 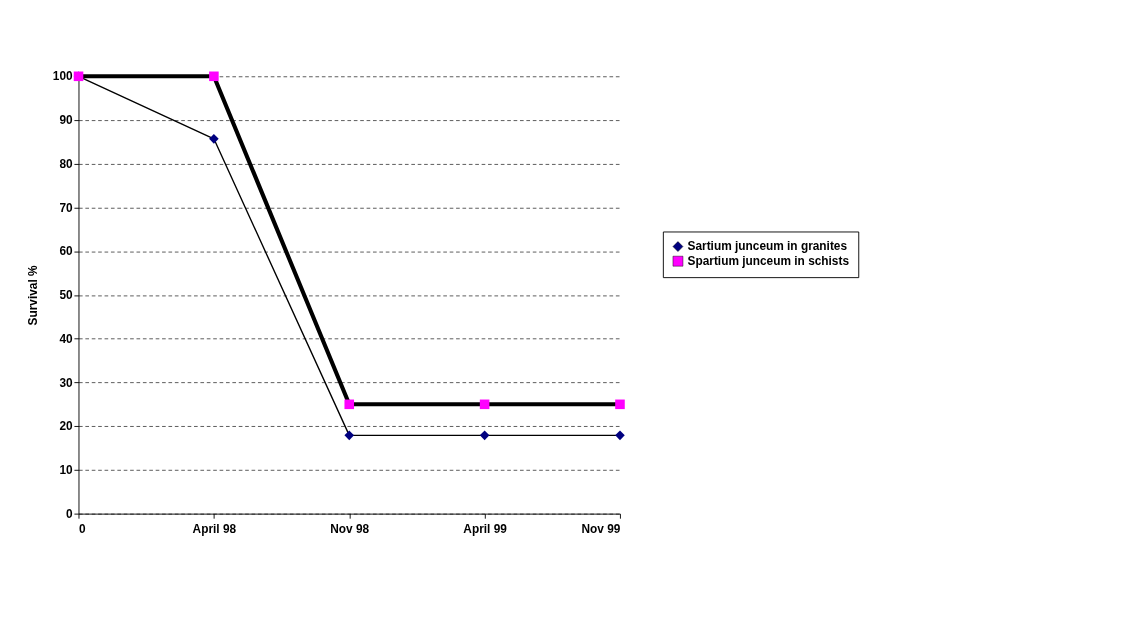 I want to click on x-tick-label: Nov 99, so click(x=601, y=529).